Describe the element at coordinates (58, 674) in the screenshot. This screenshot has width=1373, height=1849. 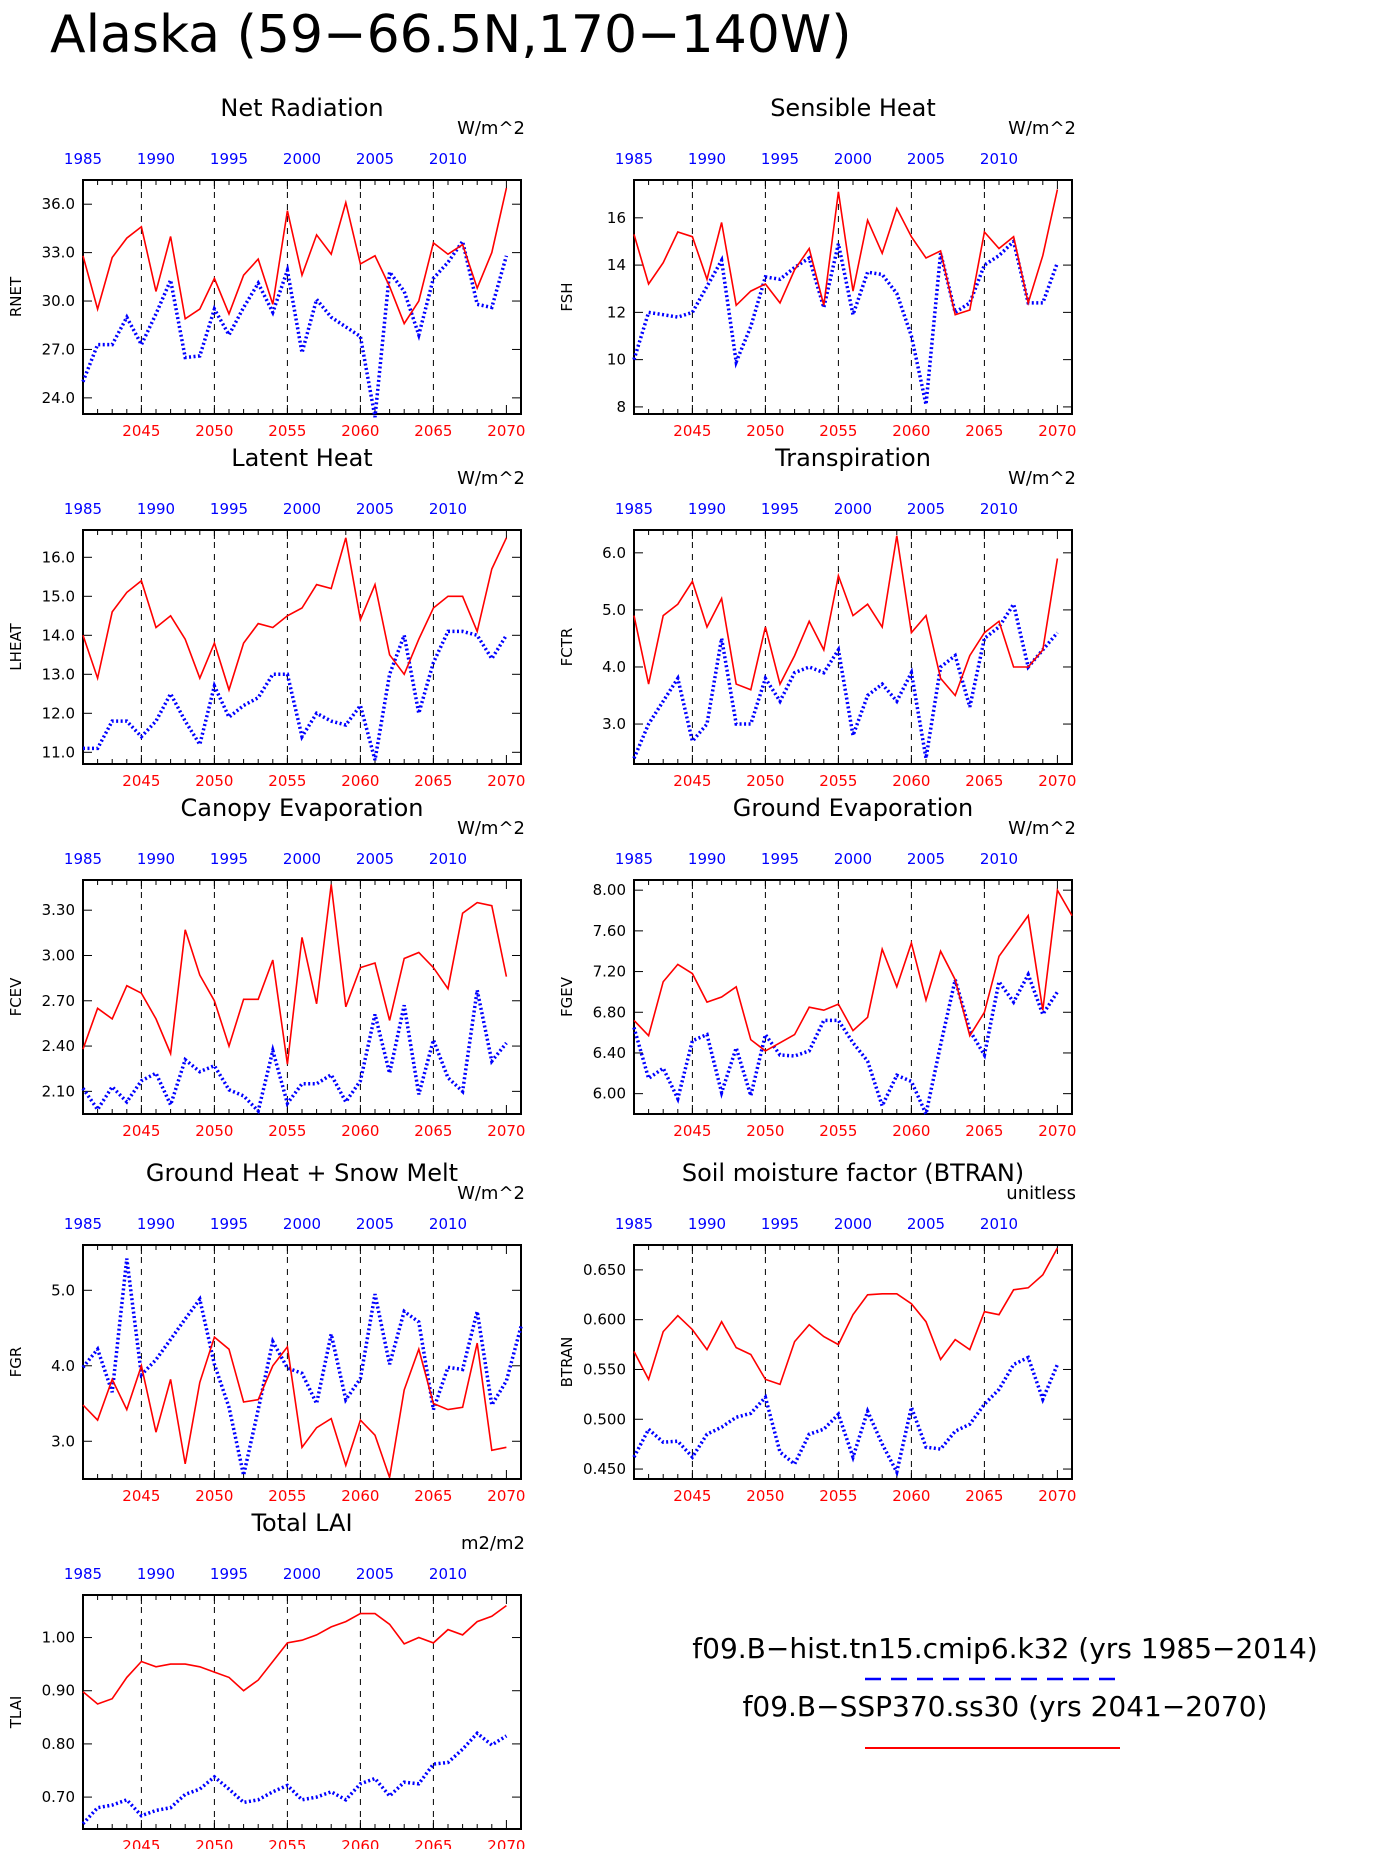
I see `y-tick-label: 13.0` at that location.